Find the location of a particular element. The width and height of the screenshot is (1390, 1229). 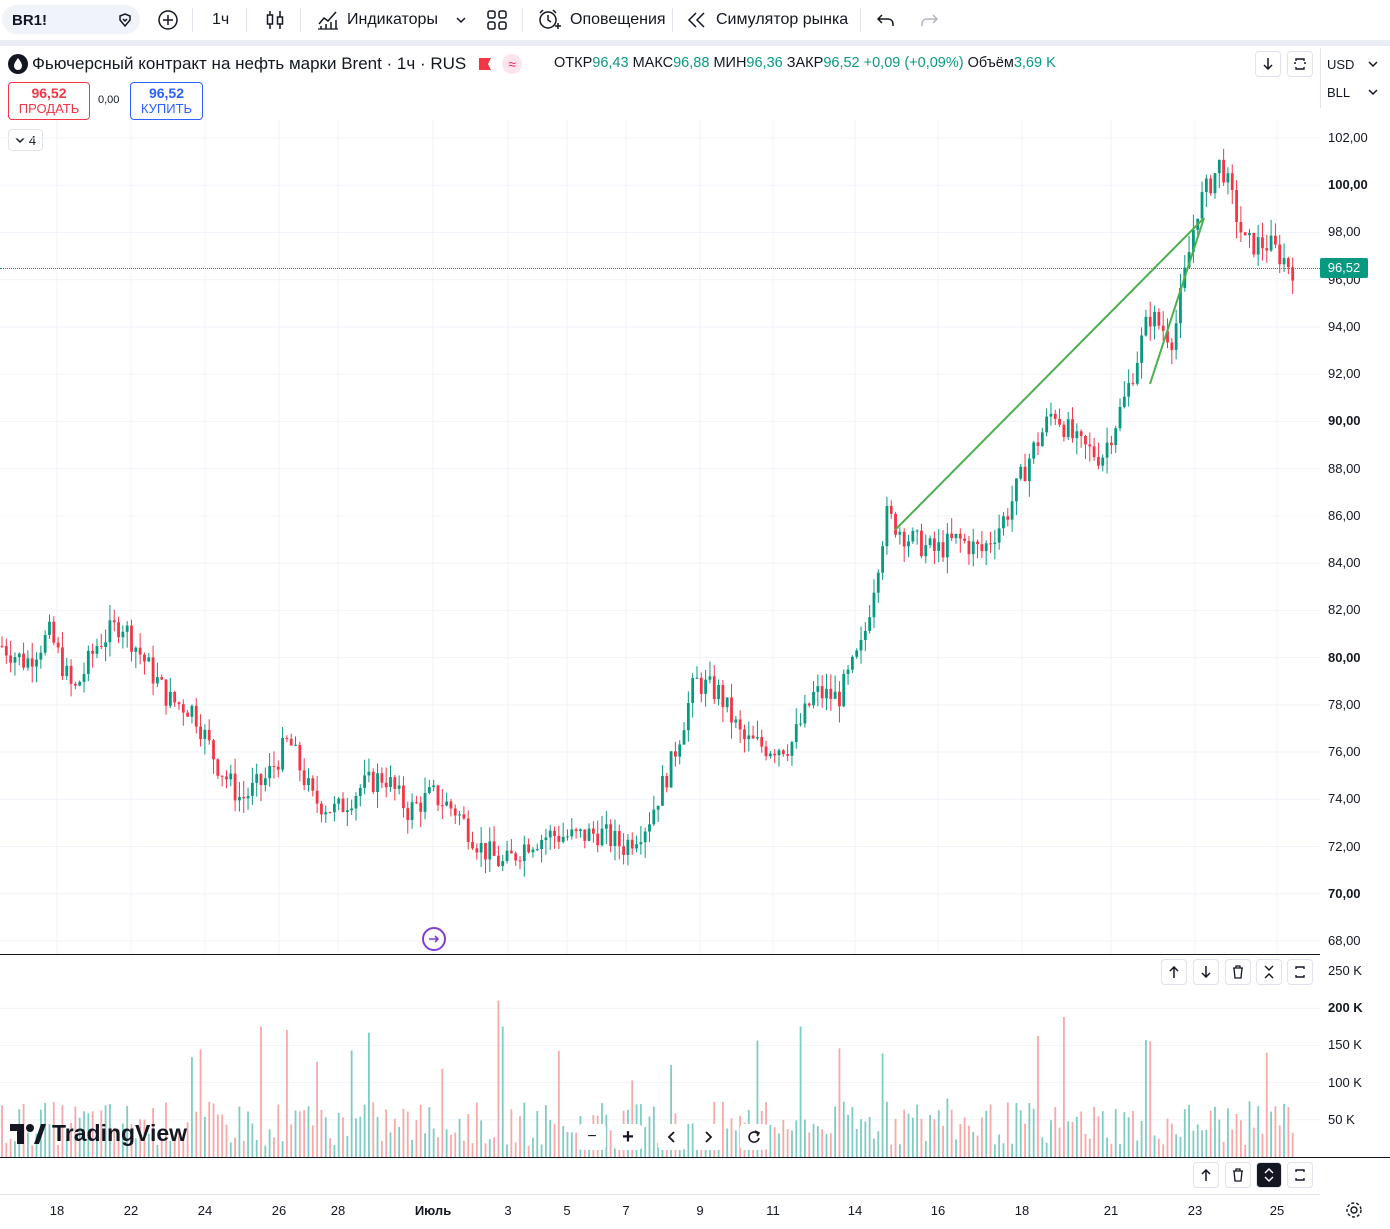

buy-button: 96,52 КУПИТЬ is located at coordinates (166, 101).